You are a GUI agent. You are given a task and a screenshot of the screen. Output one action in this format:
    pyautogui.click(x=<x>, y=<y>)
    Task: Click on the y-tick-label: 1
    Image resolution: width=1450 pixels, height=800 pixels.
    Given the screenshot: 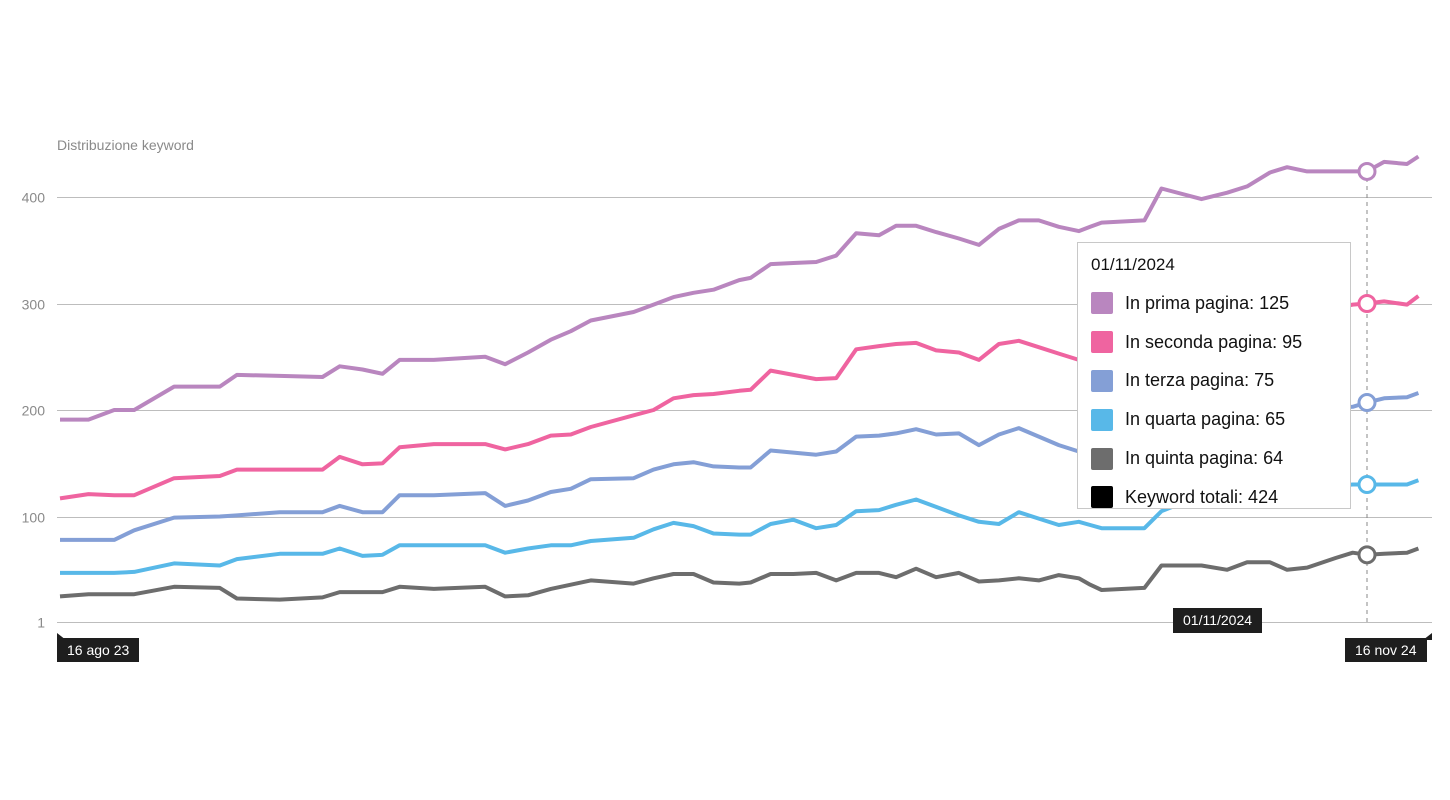 What is the action you would take?
    pyautogui.click(x=41, y=623)
    